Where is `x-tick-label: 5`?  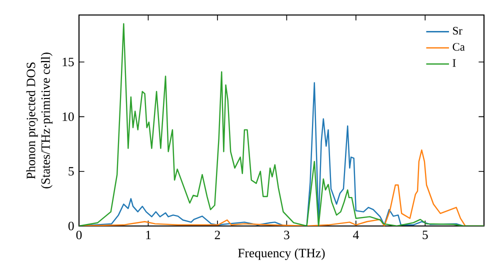
x-tick-label: 5 is located at coordinates (425, 235).